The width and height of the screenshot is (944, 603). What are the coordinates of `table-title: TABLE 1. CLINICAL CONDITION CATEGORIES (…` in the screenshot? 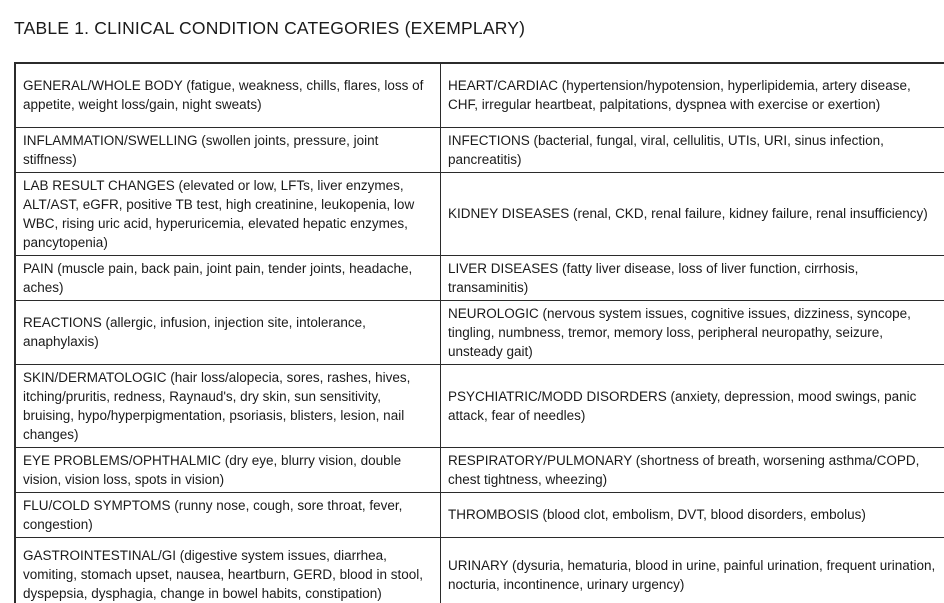 It's located at (270, 28).